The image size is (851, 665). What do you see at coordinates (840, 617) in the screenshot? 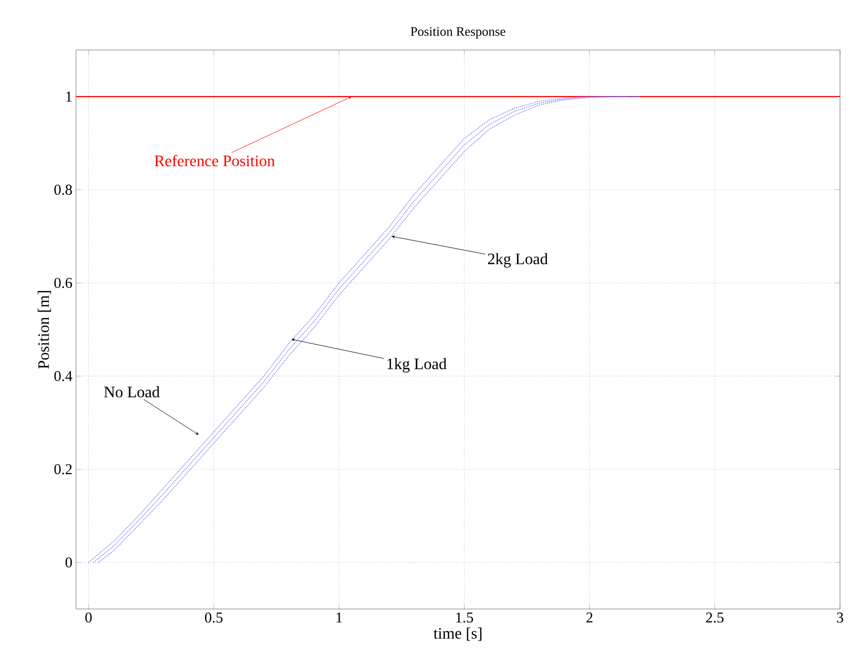
I see `x-tick-label: 3` at bounding box center [840, 617].